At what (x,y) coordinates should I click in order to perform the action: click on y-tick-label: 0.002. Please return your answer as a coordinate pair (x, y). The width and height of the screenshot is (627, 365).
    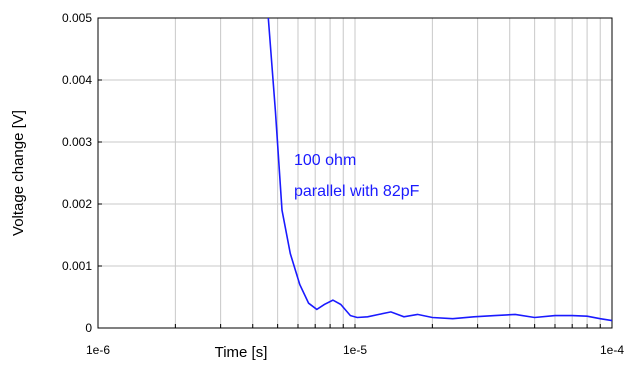
    Looking at the image, I should click on (77, 204).